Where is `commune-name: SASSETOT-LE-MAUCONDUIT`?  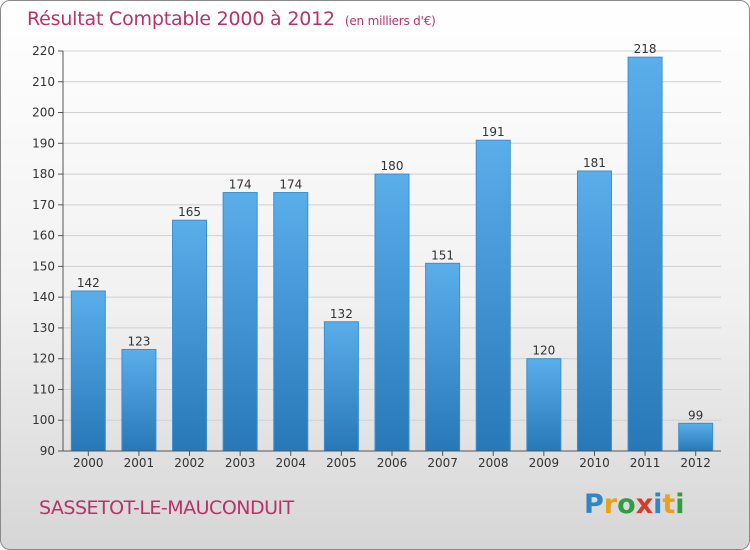 commune-name: SASSETOT-LE-MAUCONDUIT is located at coordinates (166, 508).